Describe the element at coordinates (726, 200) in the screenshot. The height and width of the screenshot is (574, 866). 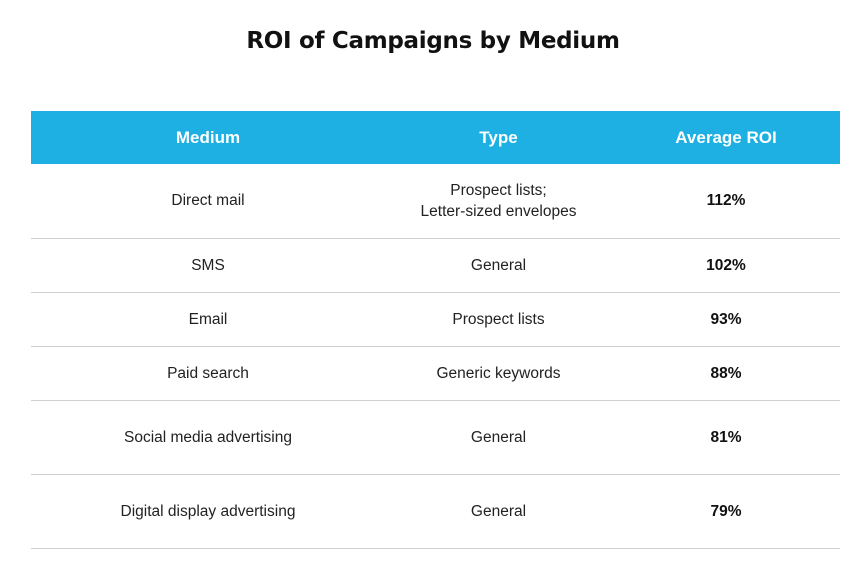
I see `cell-average-roi: 112%` at that location.